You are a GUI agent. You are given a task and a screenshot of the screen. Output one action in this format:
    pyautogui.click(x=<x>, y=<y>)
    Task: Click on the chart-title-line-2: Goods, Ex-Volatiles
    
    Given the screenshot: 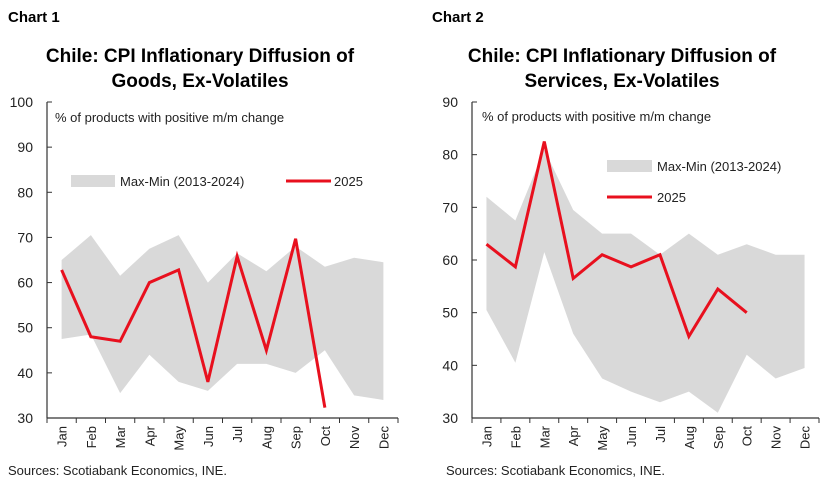 What is the action you would take?
    pyautogui.click(x=199, y=81)
    